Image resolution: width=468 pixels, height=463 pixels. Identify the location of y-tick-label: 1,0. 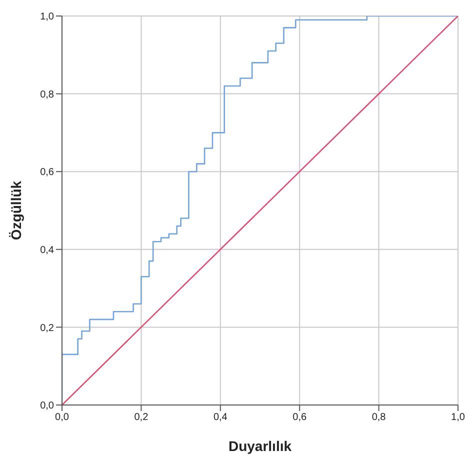
(47, 17).